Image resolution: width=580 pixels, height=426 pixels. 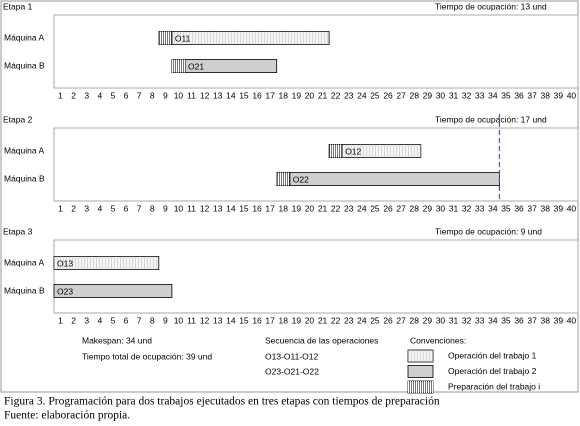 What do you see at coordinates (321, 340) in the screenshot?
I see `sequence-title: Secuencia de las operaciones` at bounding box center [321, 340].